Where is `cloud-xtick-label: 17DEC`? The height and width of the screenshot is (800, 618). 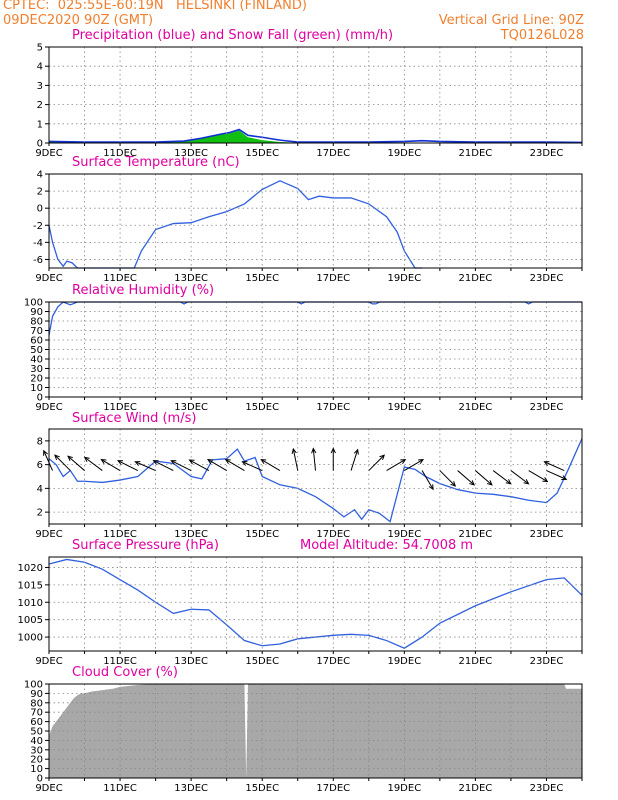
cloud-xtick-label: 17DEC is located at coordinates (333, 788).